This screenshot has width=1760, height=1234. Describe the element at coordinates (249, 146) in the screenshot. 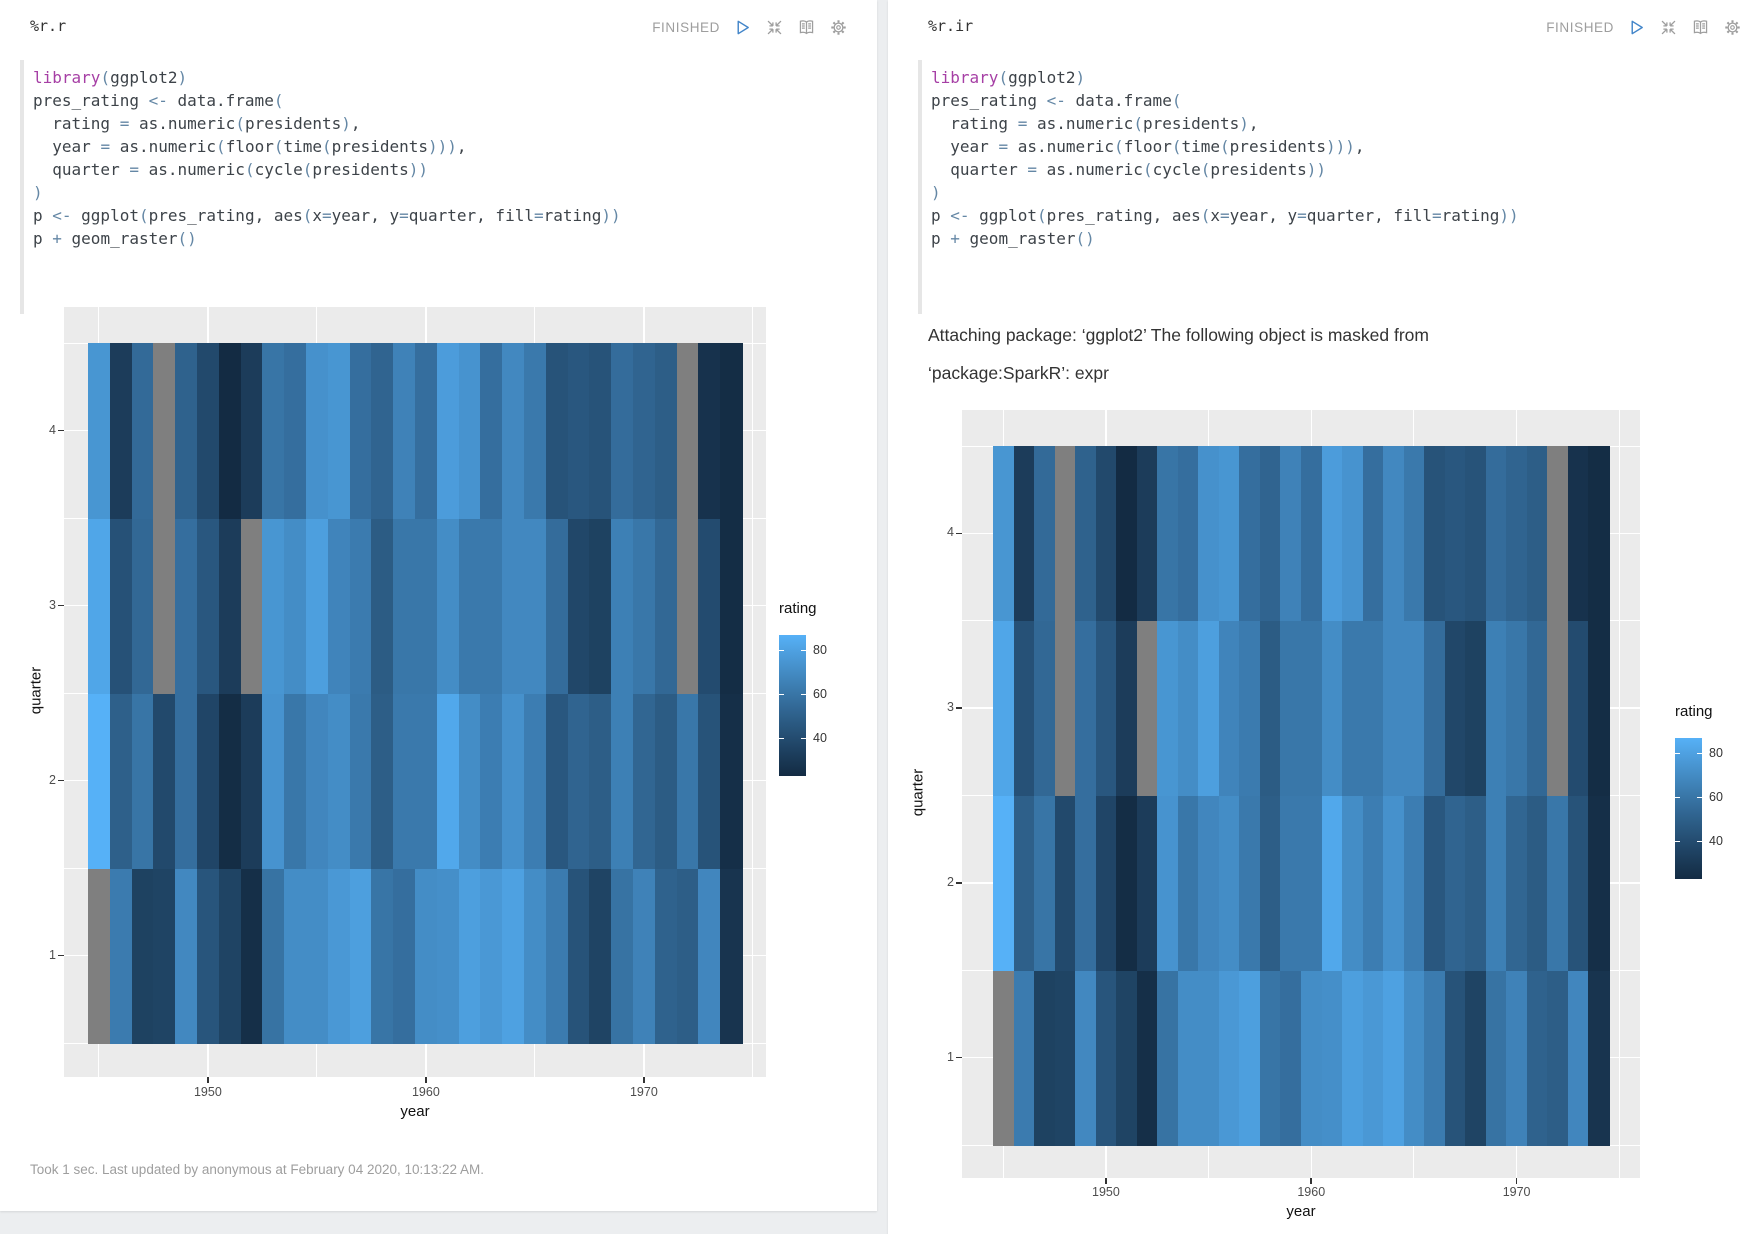

I see `code-token: floor` at that location.